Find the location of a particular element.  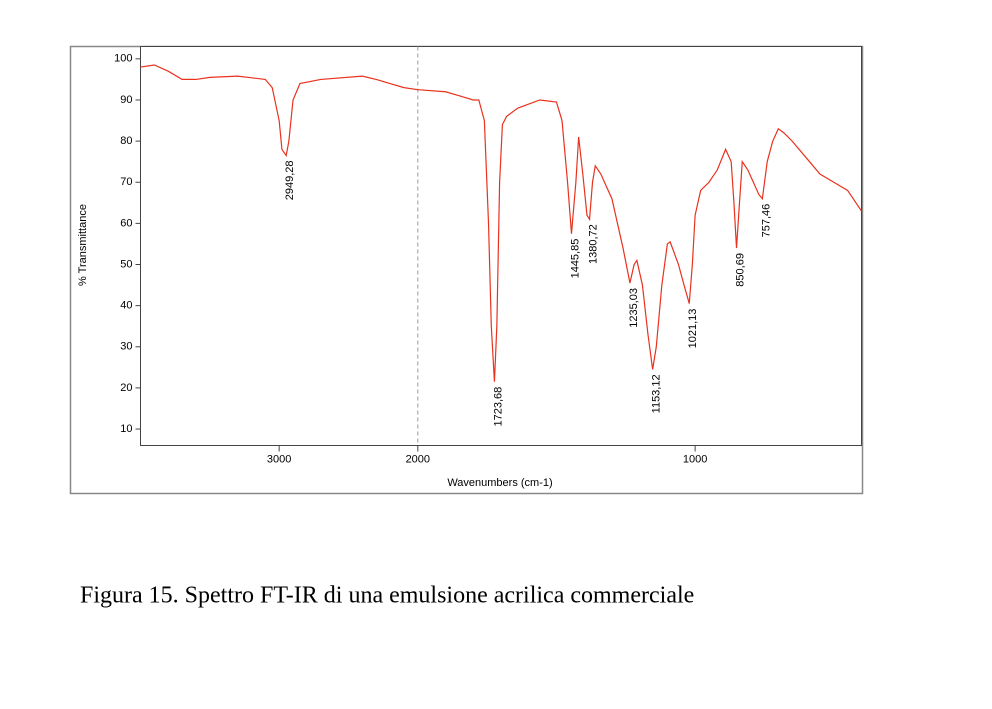

y-tick-label: 10 is located at coordinates (126, 429).